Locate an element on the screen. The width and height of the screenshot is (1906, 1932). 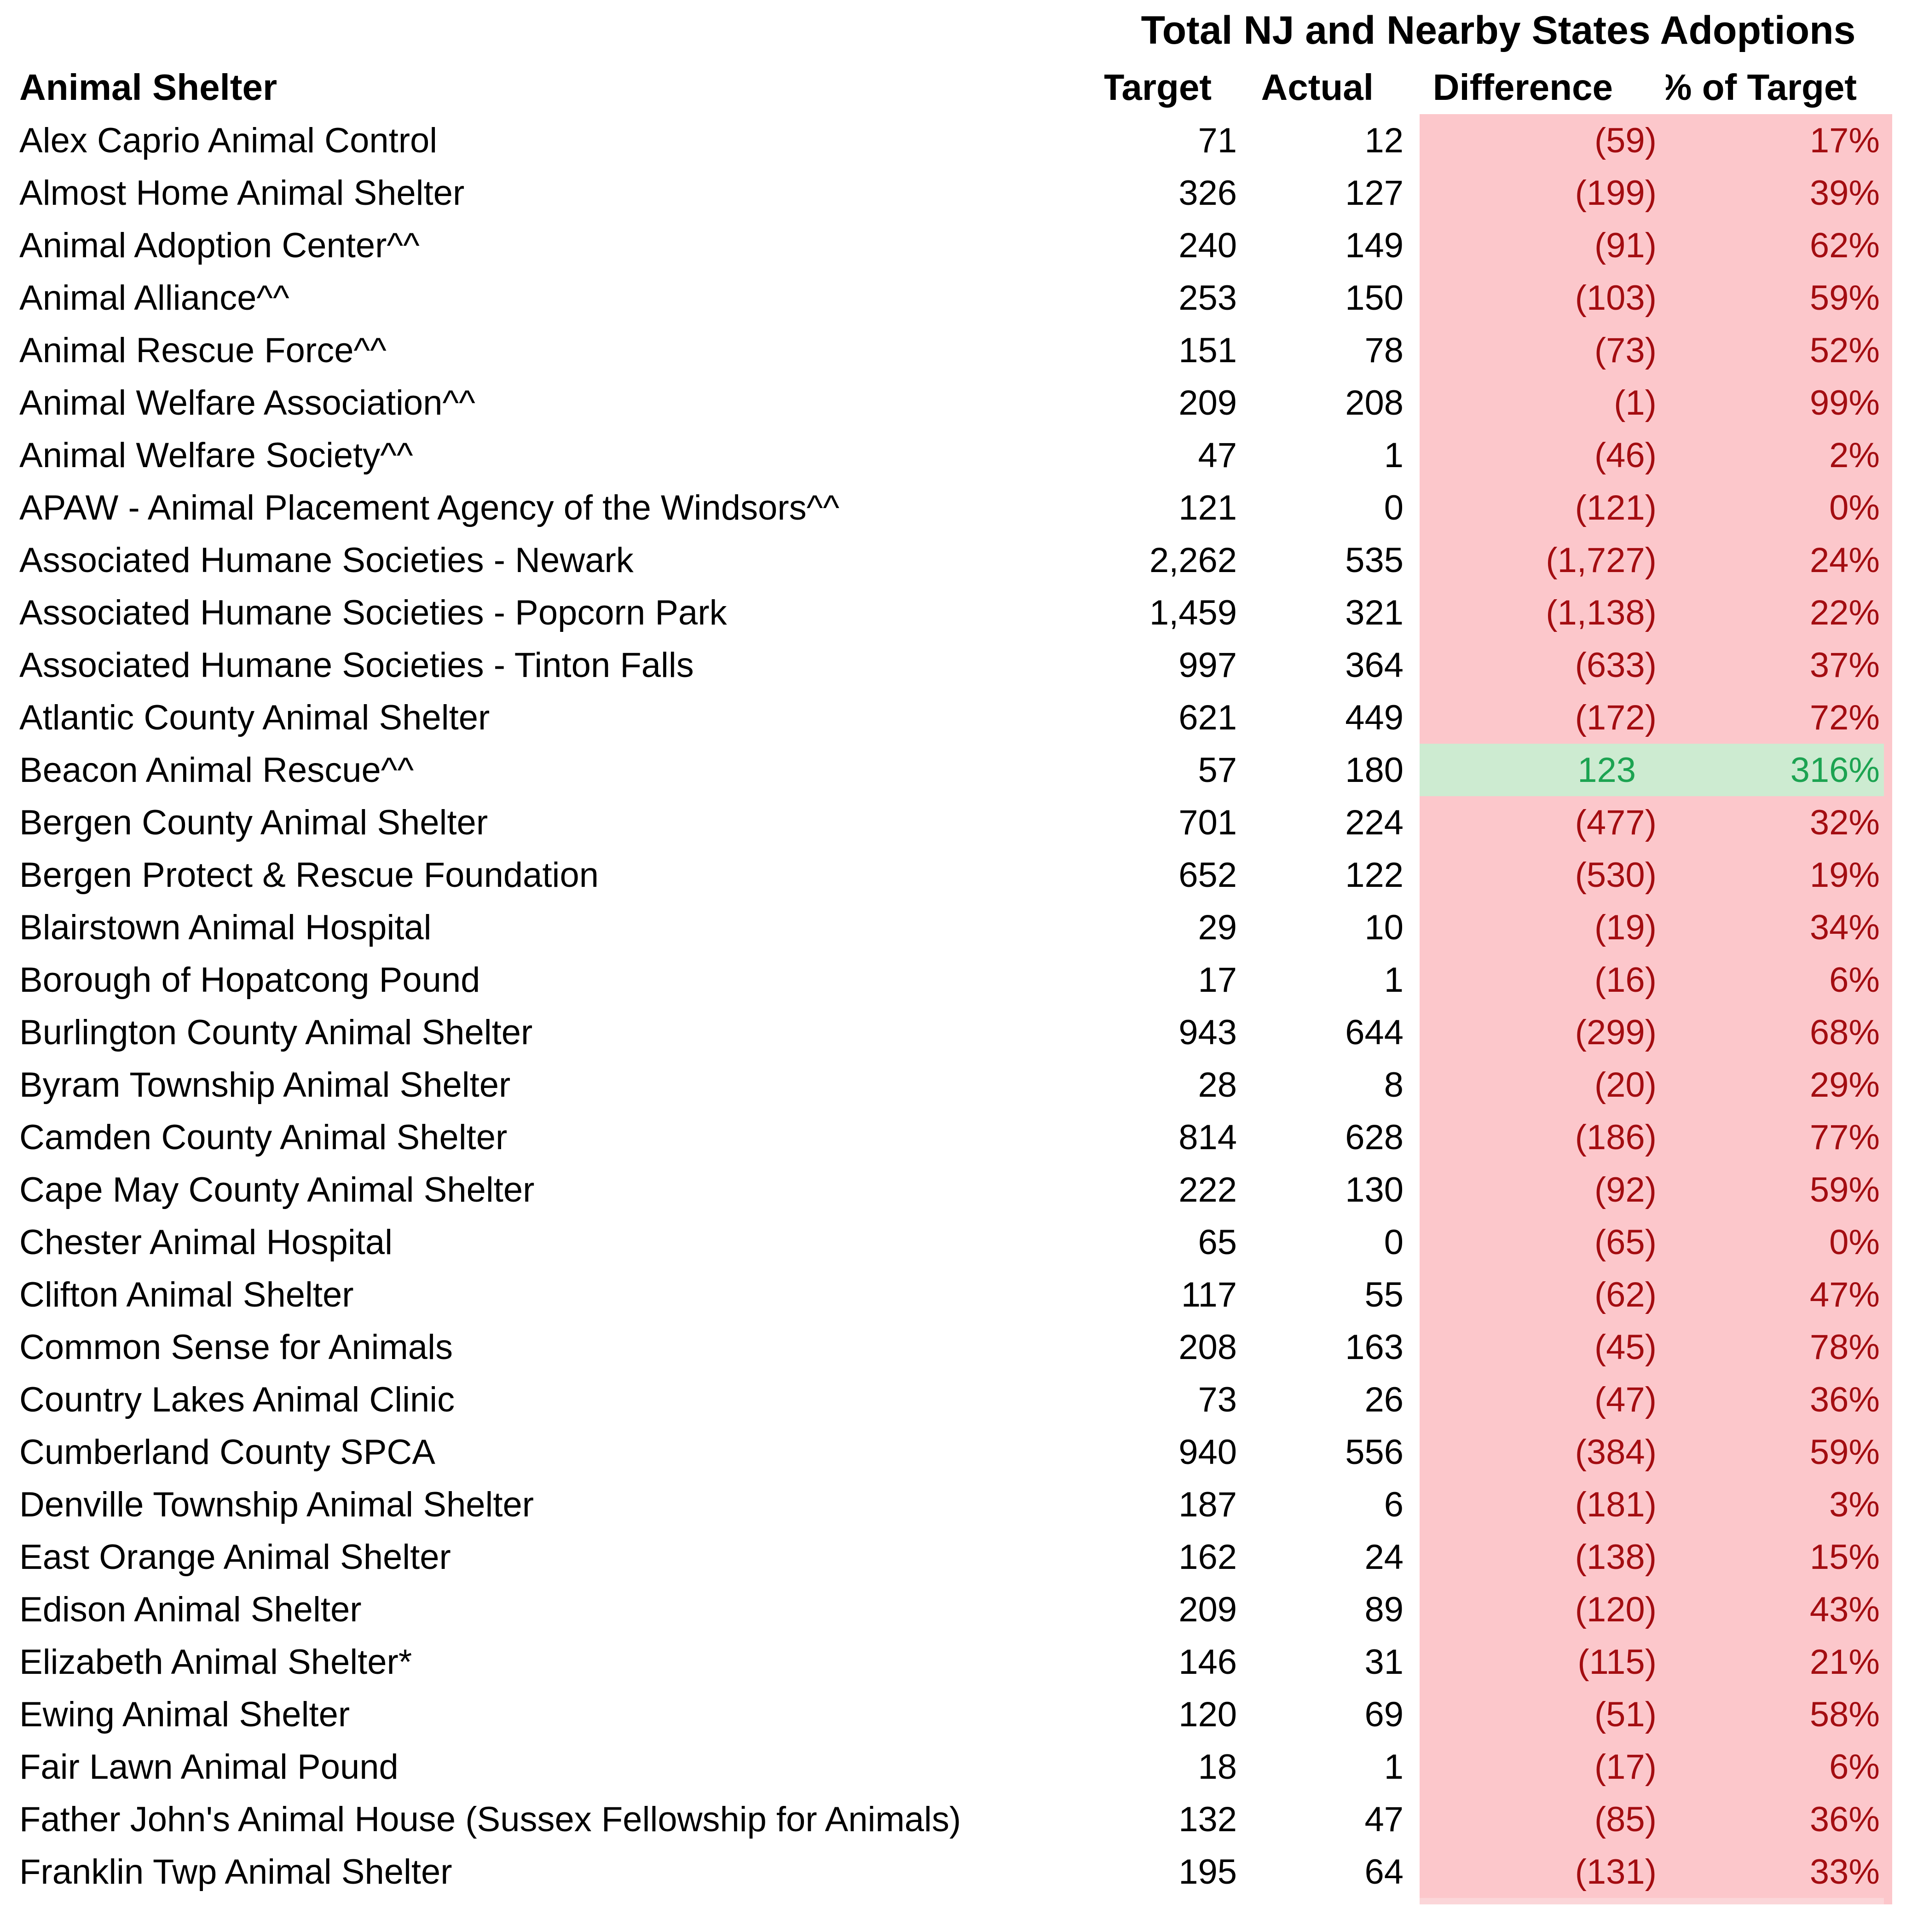
difference-cell: (186) is located at coordinates (1543, 1137).